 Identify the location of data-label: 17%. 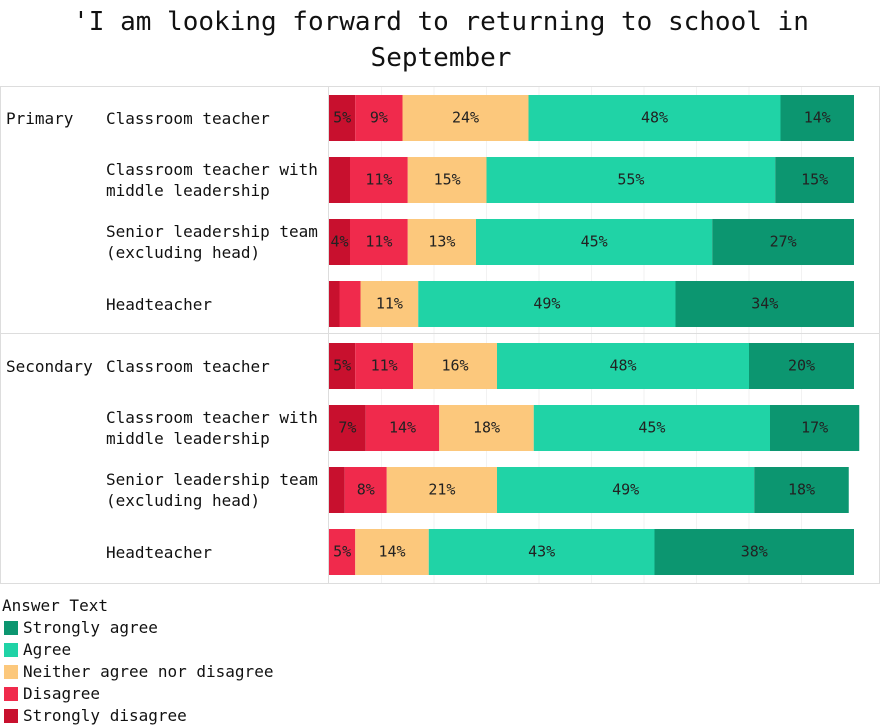
(814, 428).